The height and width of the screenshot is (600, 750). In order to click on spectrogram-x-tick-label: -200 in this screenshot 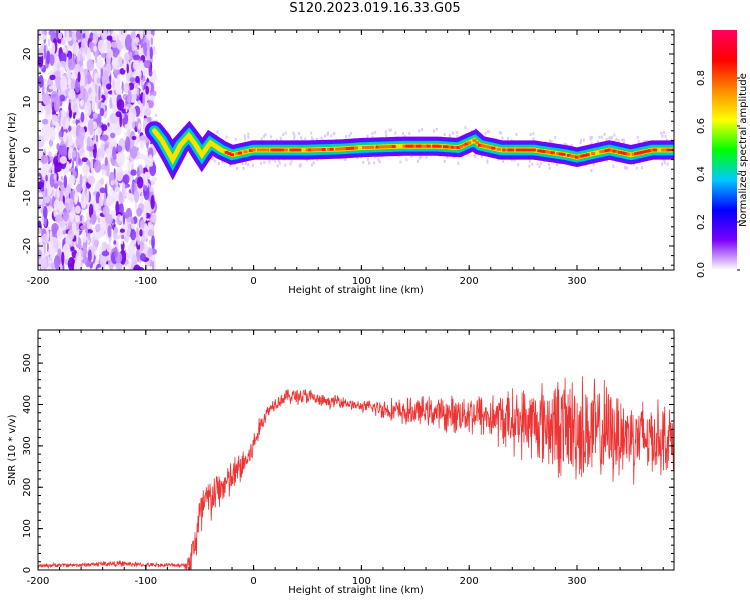, I will do `click(38, 281)`.